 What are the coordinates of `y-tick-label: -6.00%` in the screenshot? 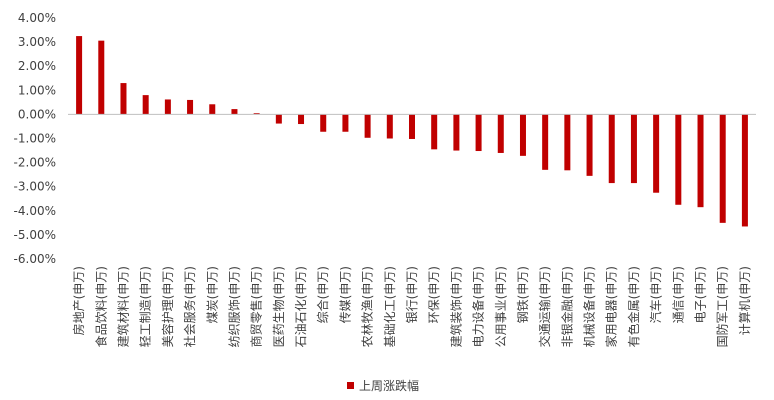 It's located at (35, 259).